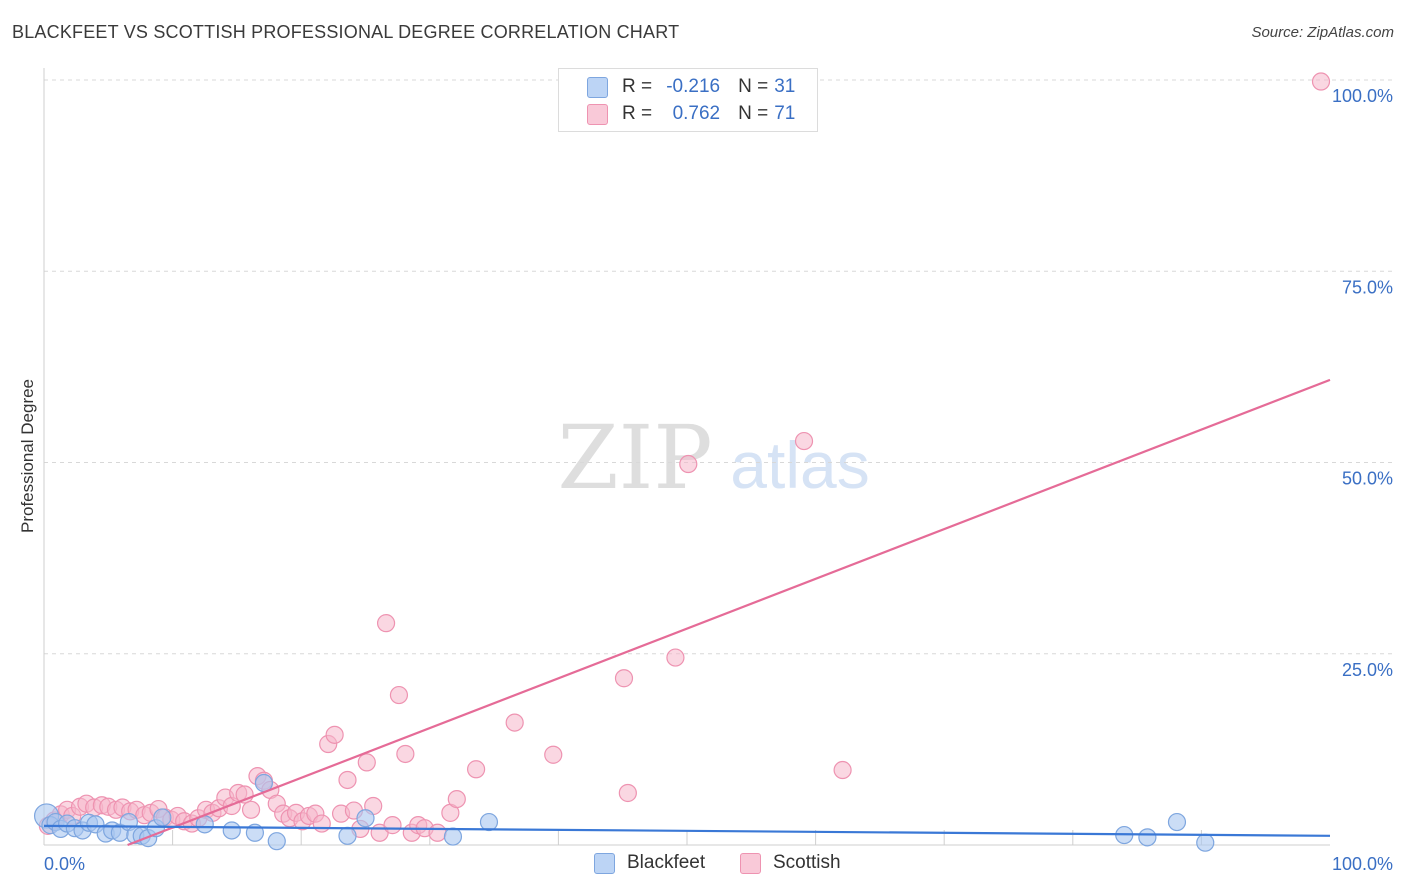 This screenshot has width=1406, height=892. Describe the element at coordinates (750, 863) in the screenshot. I see `bottom-legend-swatch-scottish` at that location.